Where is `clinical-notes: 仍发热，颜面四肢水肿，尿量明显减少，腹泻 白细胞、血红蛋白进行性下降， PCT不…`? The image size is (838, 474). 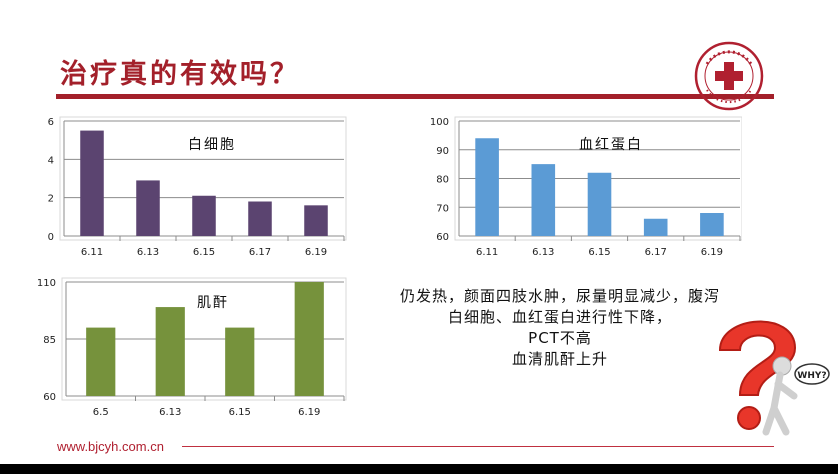 clinical-notes: 仍发热，颜面四肢水肿，尿量明显减少，腹泻 白细胞、血红蛋白进行性下降， PCT不… is located at coordinates (560, 328).